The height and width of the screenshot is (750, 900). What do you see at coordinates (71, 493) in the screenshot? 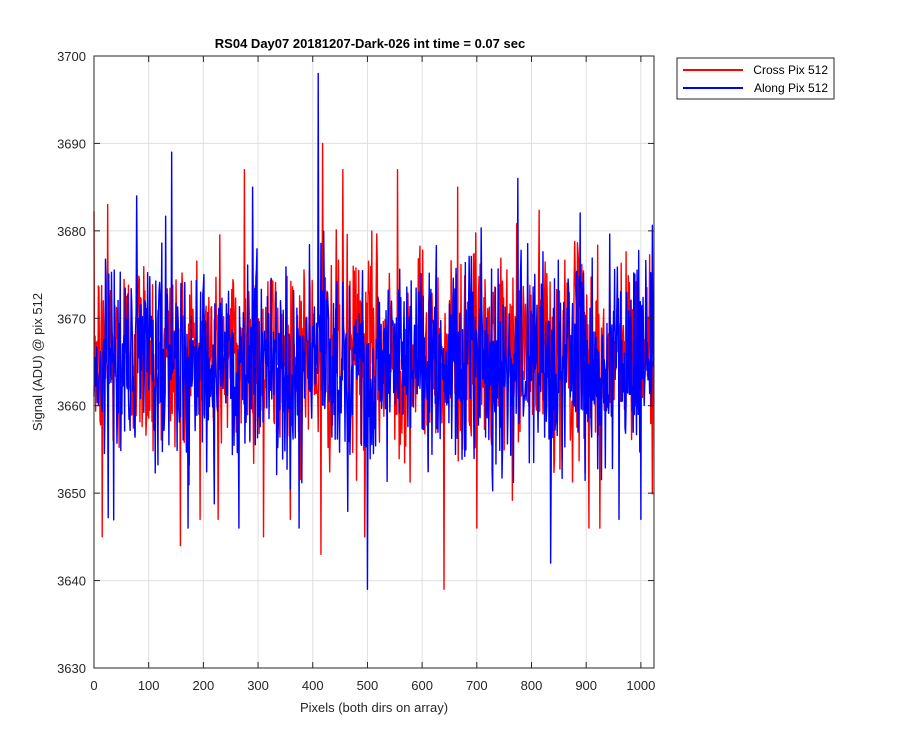
I see `y-tick-label: 3650` at bounding box center [71, 493].